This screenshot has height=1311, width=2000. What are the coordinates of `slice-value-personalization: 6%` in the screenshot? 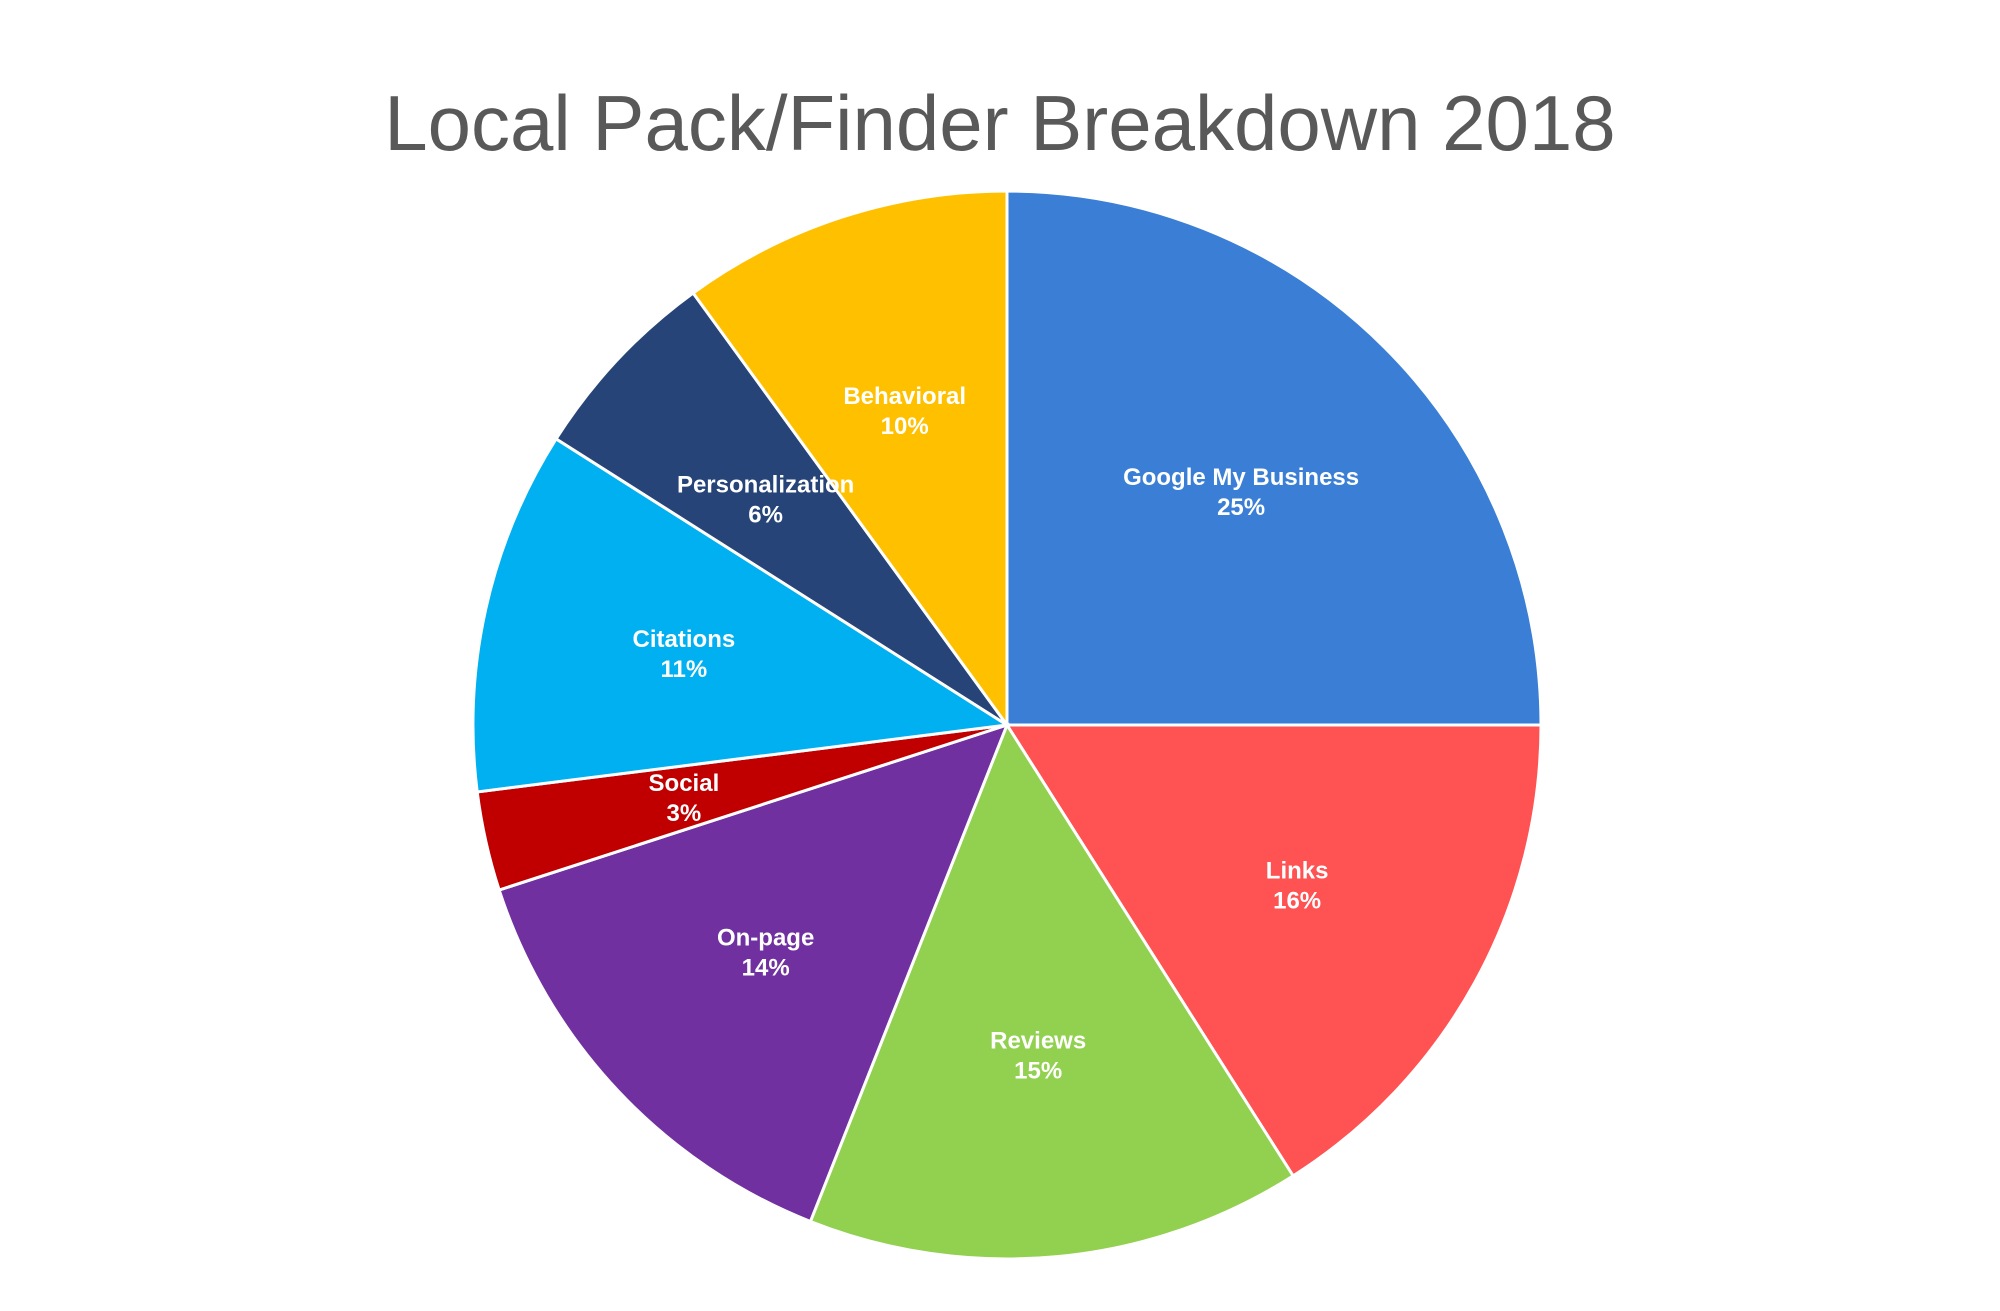 It's located at (765, 514).